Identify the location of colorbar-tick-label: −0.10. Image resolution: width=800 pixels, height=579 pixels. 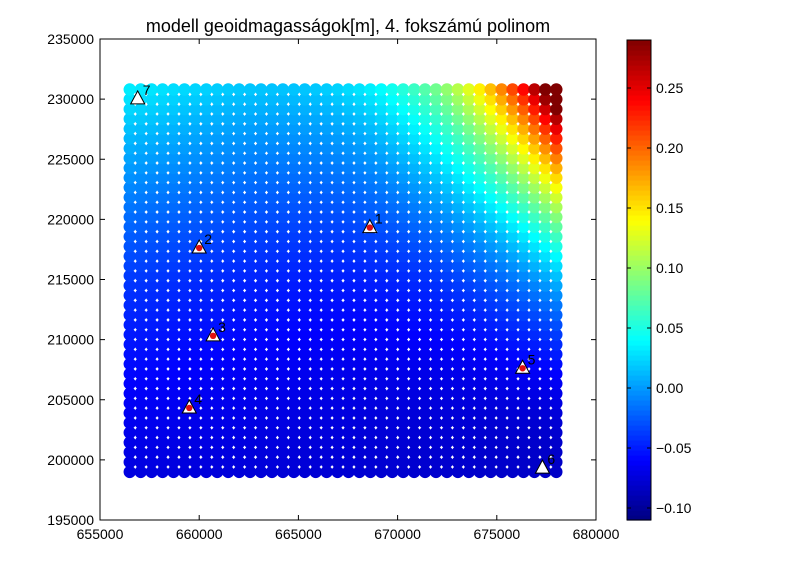
(674, 508).